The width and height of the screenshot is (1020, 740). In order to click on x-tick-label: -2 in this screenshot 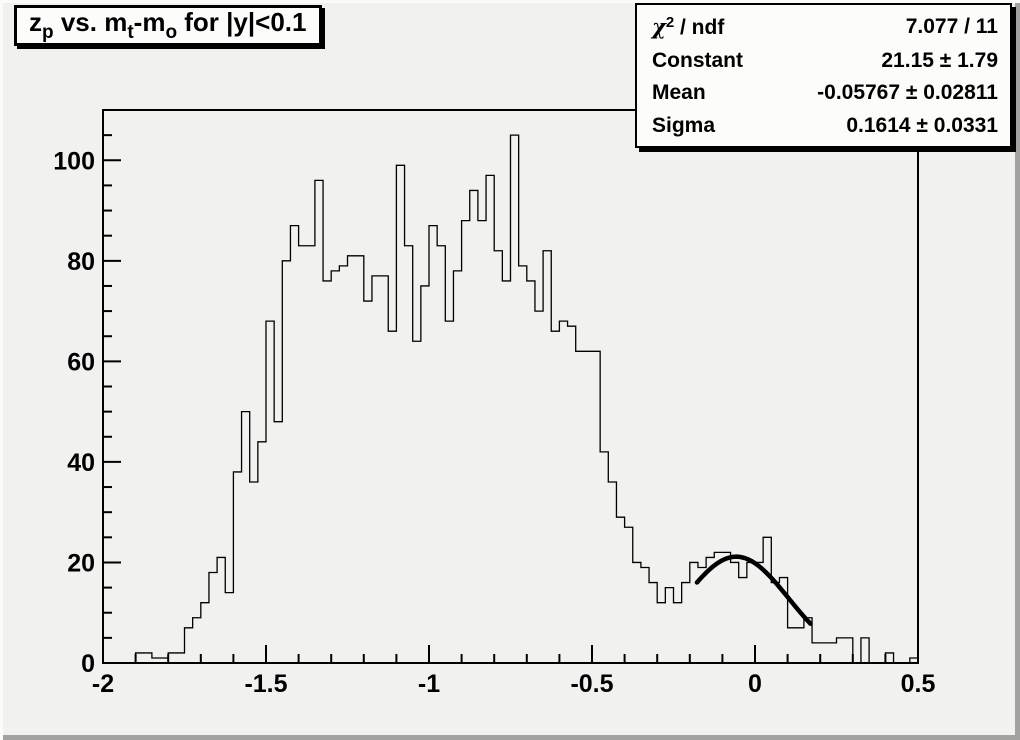, I will do `click(103, 684)`.